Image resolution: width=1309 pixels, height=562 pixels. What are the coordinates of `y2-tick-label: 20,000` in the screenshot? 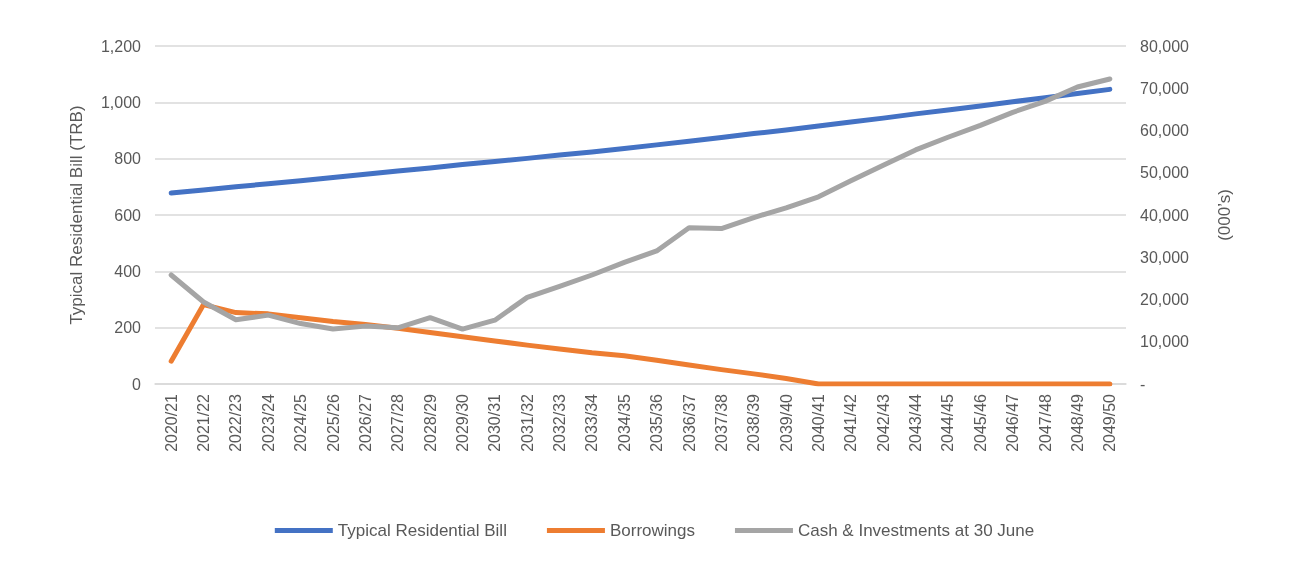 It's located at (1165, 299).